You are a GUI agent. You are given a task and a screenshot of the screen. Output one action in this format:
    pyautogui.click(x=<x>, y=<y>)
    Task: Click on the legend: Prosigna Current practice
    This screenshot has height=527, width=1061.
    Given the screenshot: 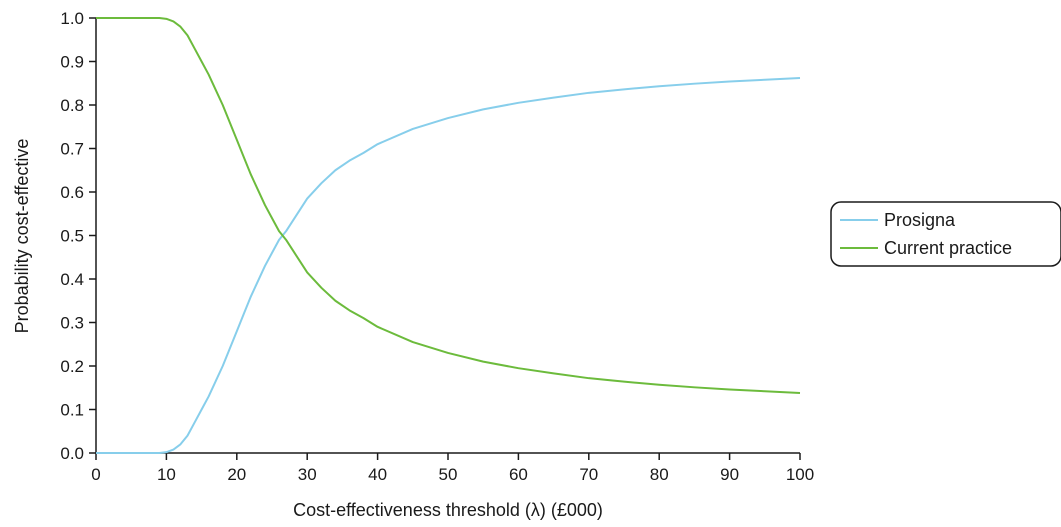 What is the action you would take?
    pyautogui.click(x=945, y=234)
    